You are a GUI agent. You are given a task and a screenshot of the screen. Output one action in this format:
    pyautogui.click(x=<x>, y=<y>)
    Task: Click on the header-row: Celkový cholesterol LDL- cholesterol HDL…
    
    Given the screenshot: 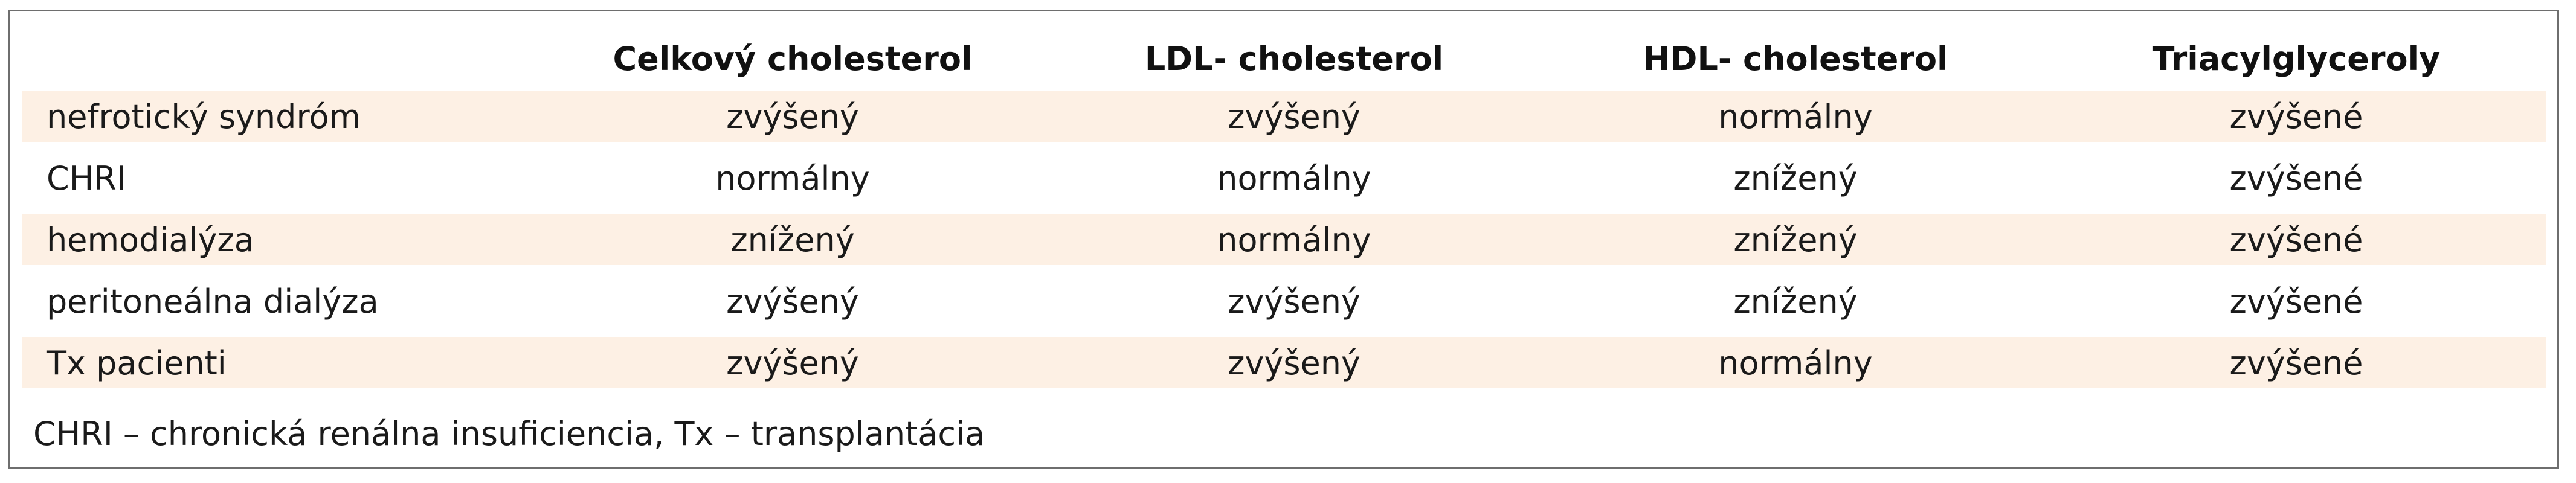 What is the action you would take?
    pyautogui.click(x=1284, y=58)
    